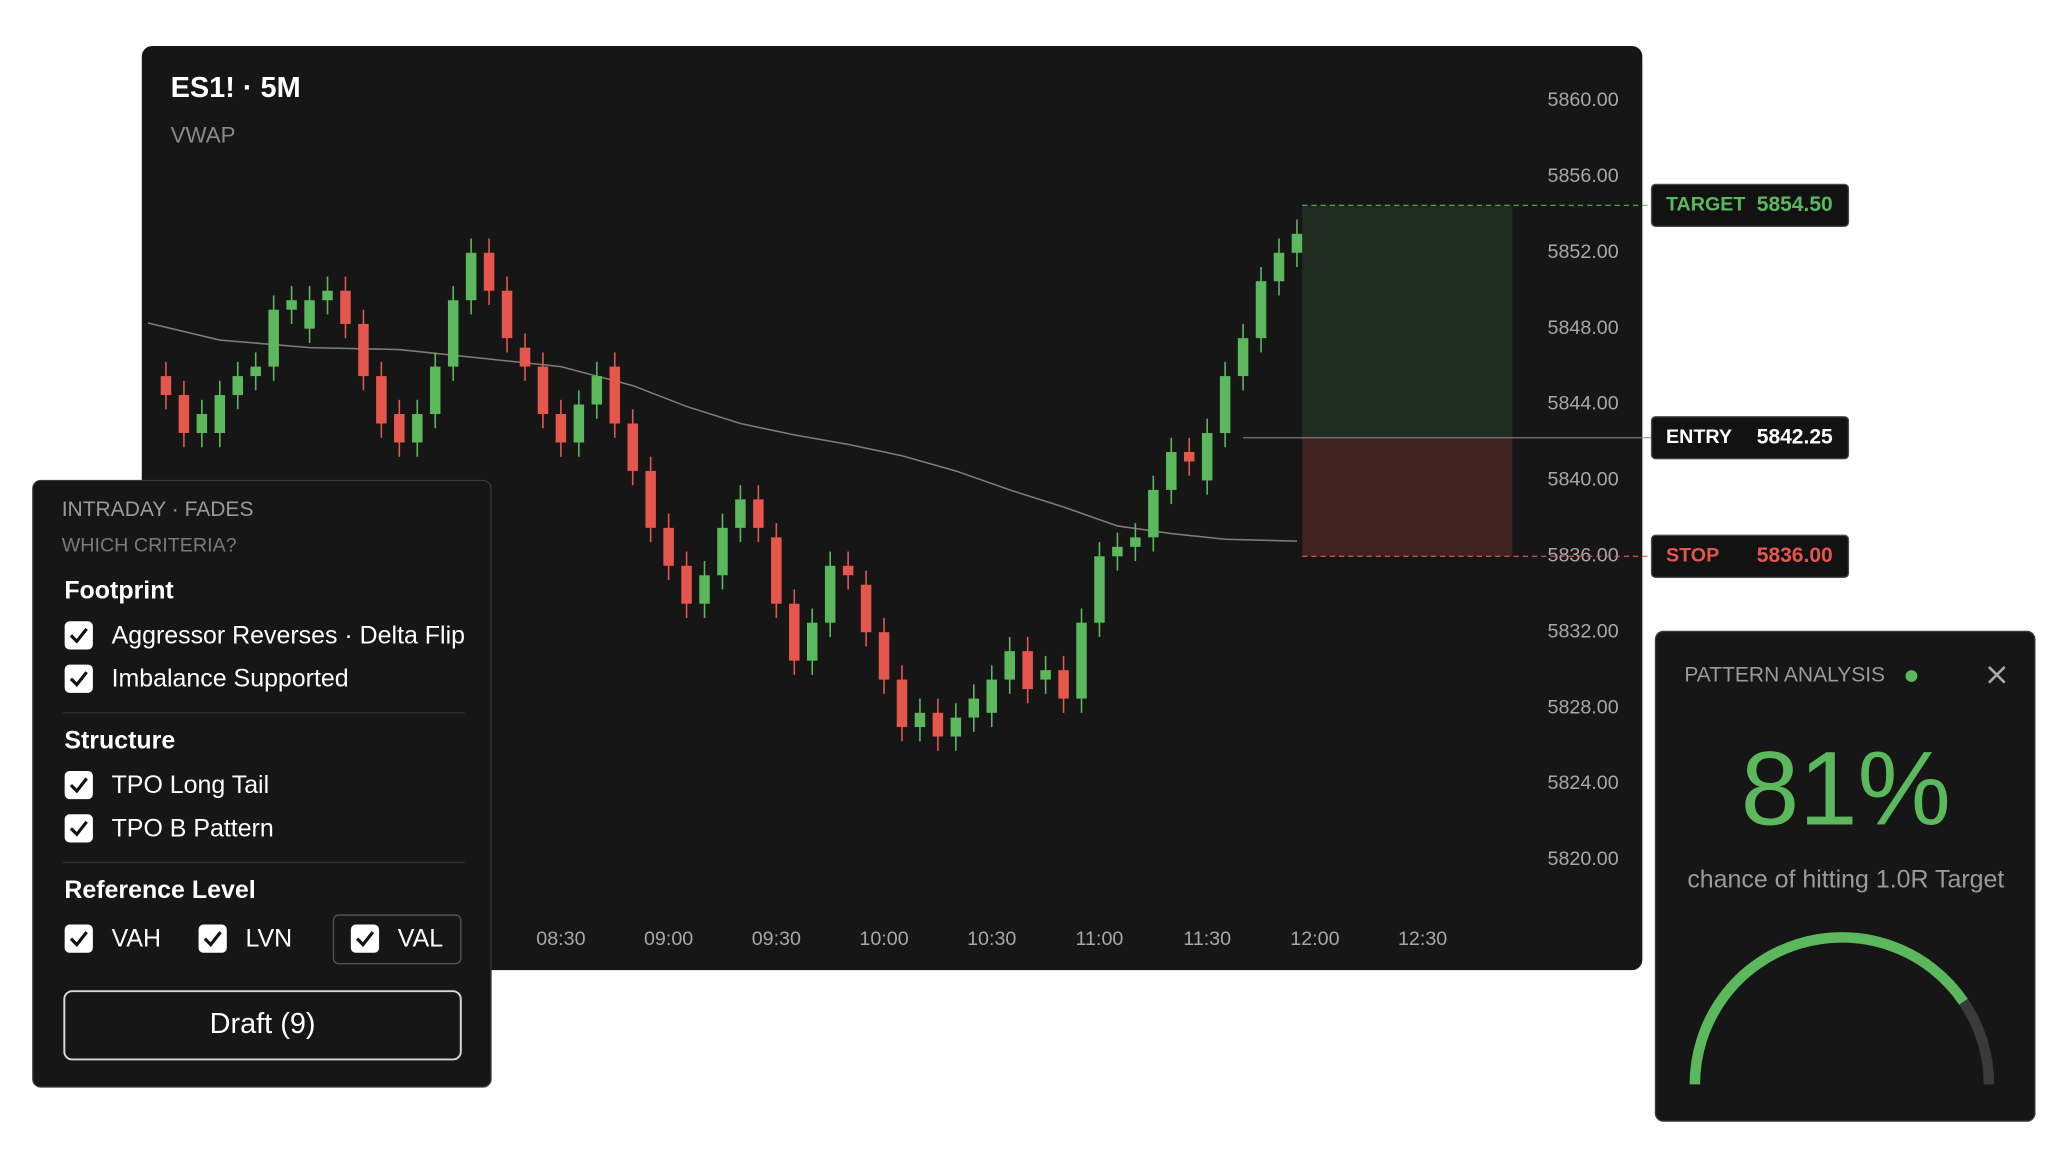 The height and width of the screenshot is (1152, 2048). I want to click on x-tick-label: 11:30, so click(1207, 939).